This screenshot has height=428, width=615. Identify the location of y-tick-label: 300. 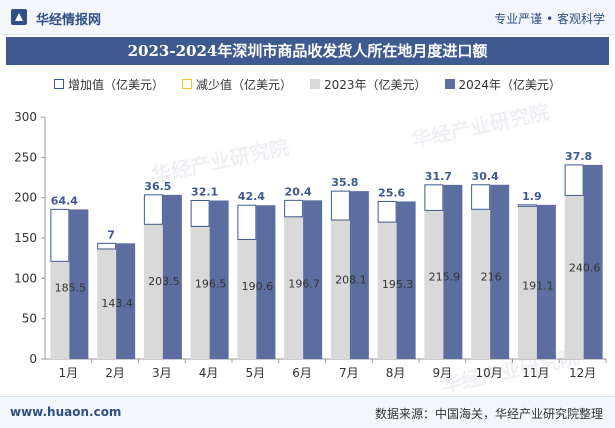
(25, 117).